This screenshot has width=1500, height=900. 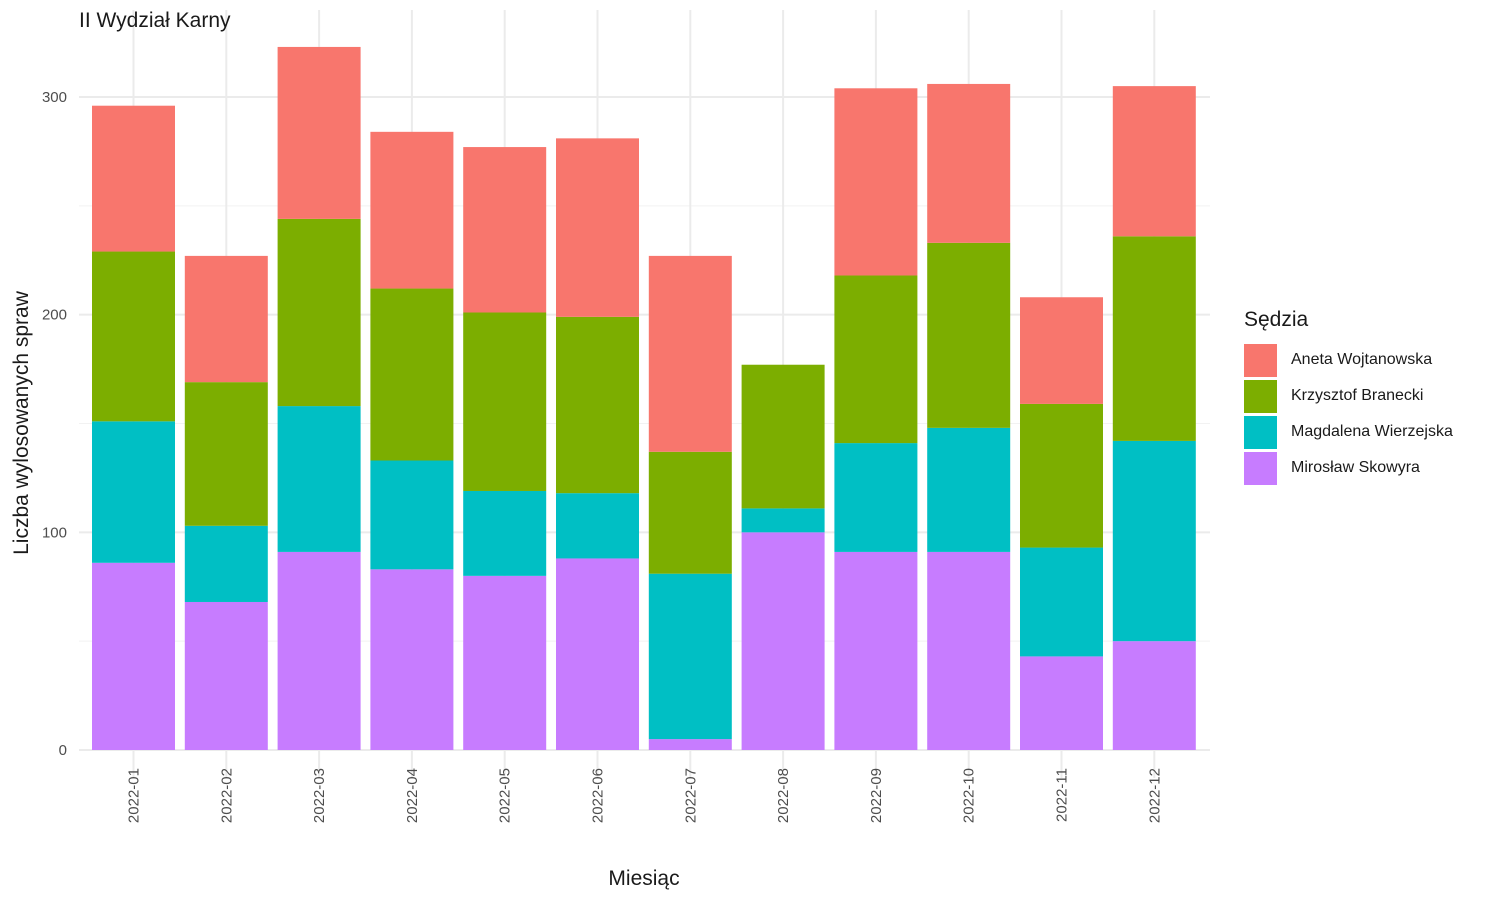 What do you see at coordinates (319, 795) in the screenshot?
I see `x-tick-label: 2022-03` at bounding box center [319, 795].